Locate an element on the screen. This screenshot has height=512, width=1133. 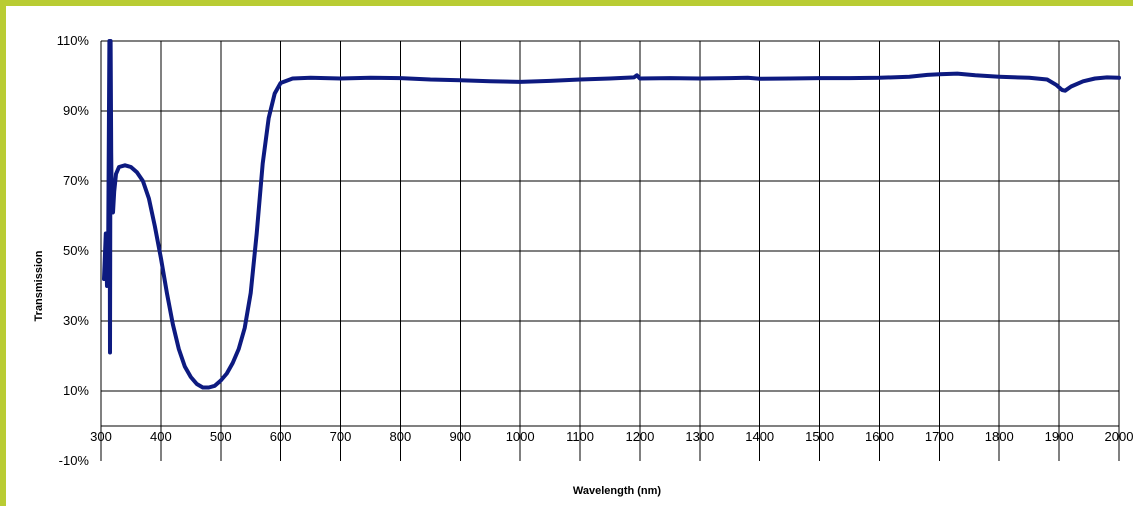
x-tick-label: 1800 is located at coordinates (999, 436).